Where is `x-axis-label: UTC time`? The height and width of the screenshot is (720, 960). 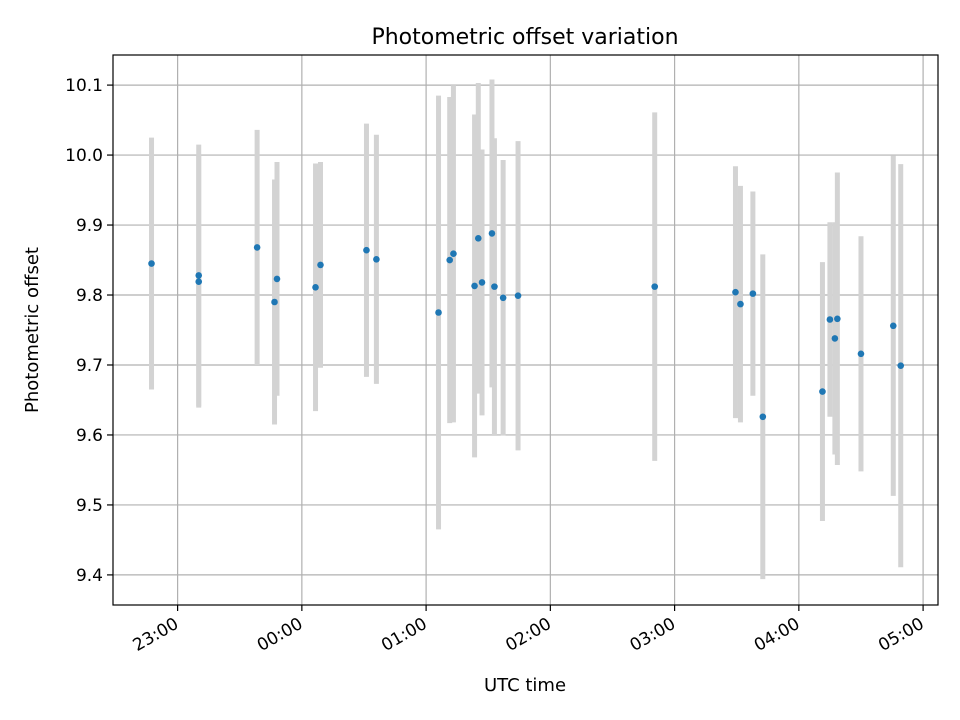 x-axis-label: UTC time is located at coordinates (525, 685).